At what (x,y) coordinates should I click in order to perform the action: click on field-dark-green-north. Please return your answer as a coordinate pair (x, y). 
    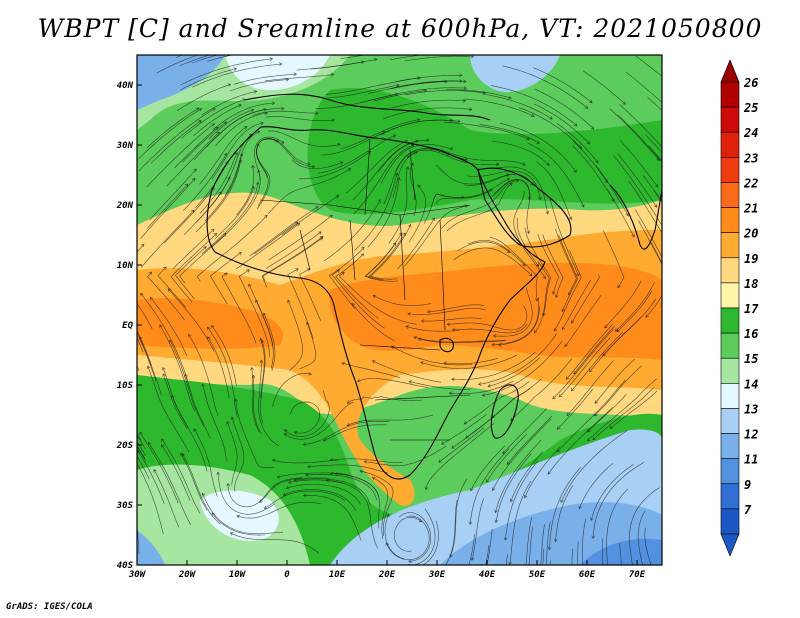
    Looking at the image, I should click on (484, 151).